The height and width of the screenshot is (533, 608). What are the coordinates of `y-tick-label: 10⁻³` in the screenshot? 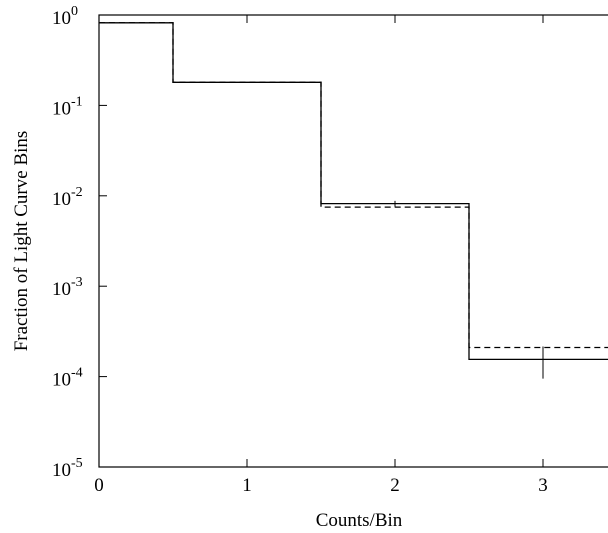 It's located at (67, 287).